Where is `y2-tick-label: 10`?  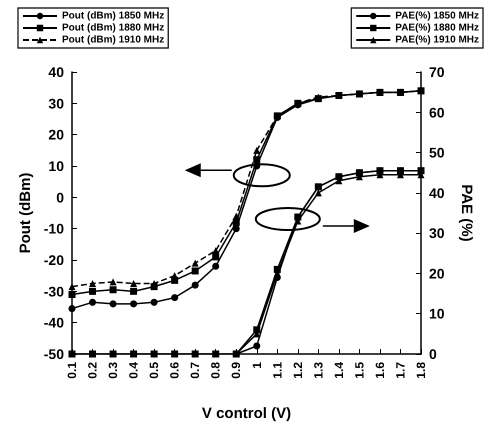
y2-tick-label: 10 is located at coordinates (437, 314).